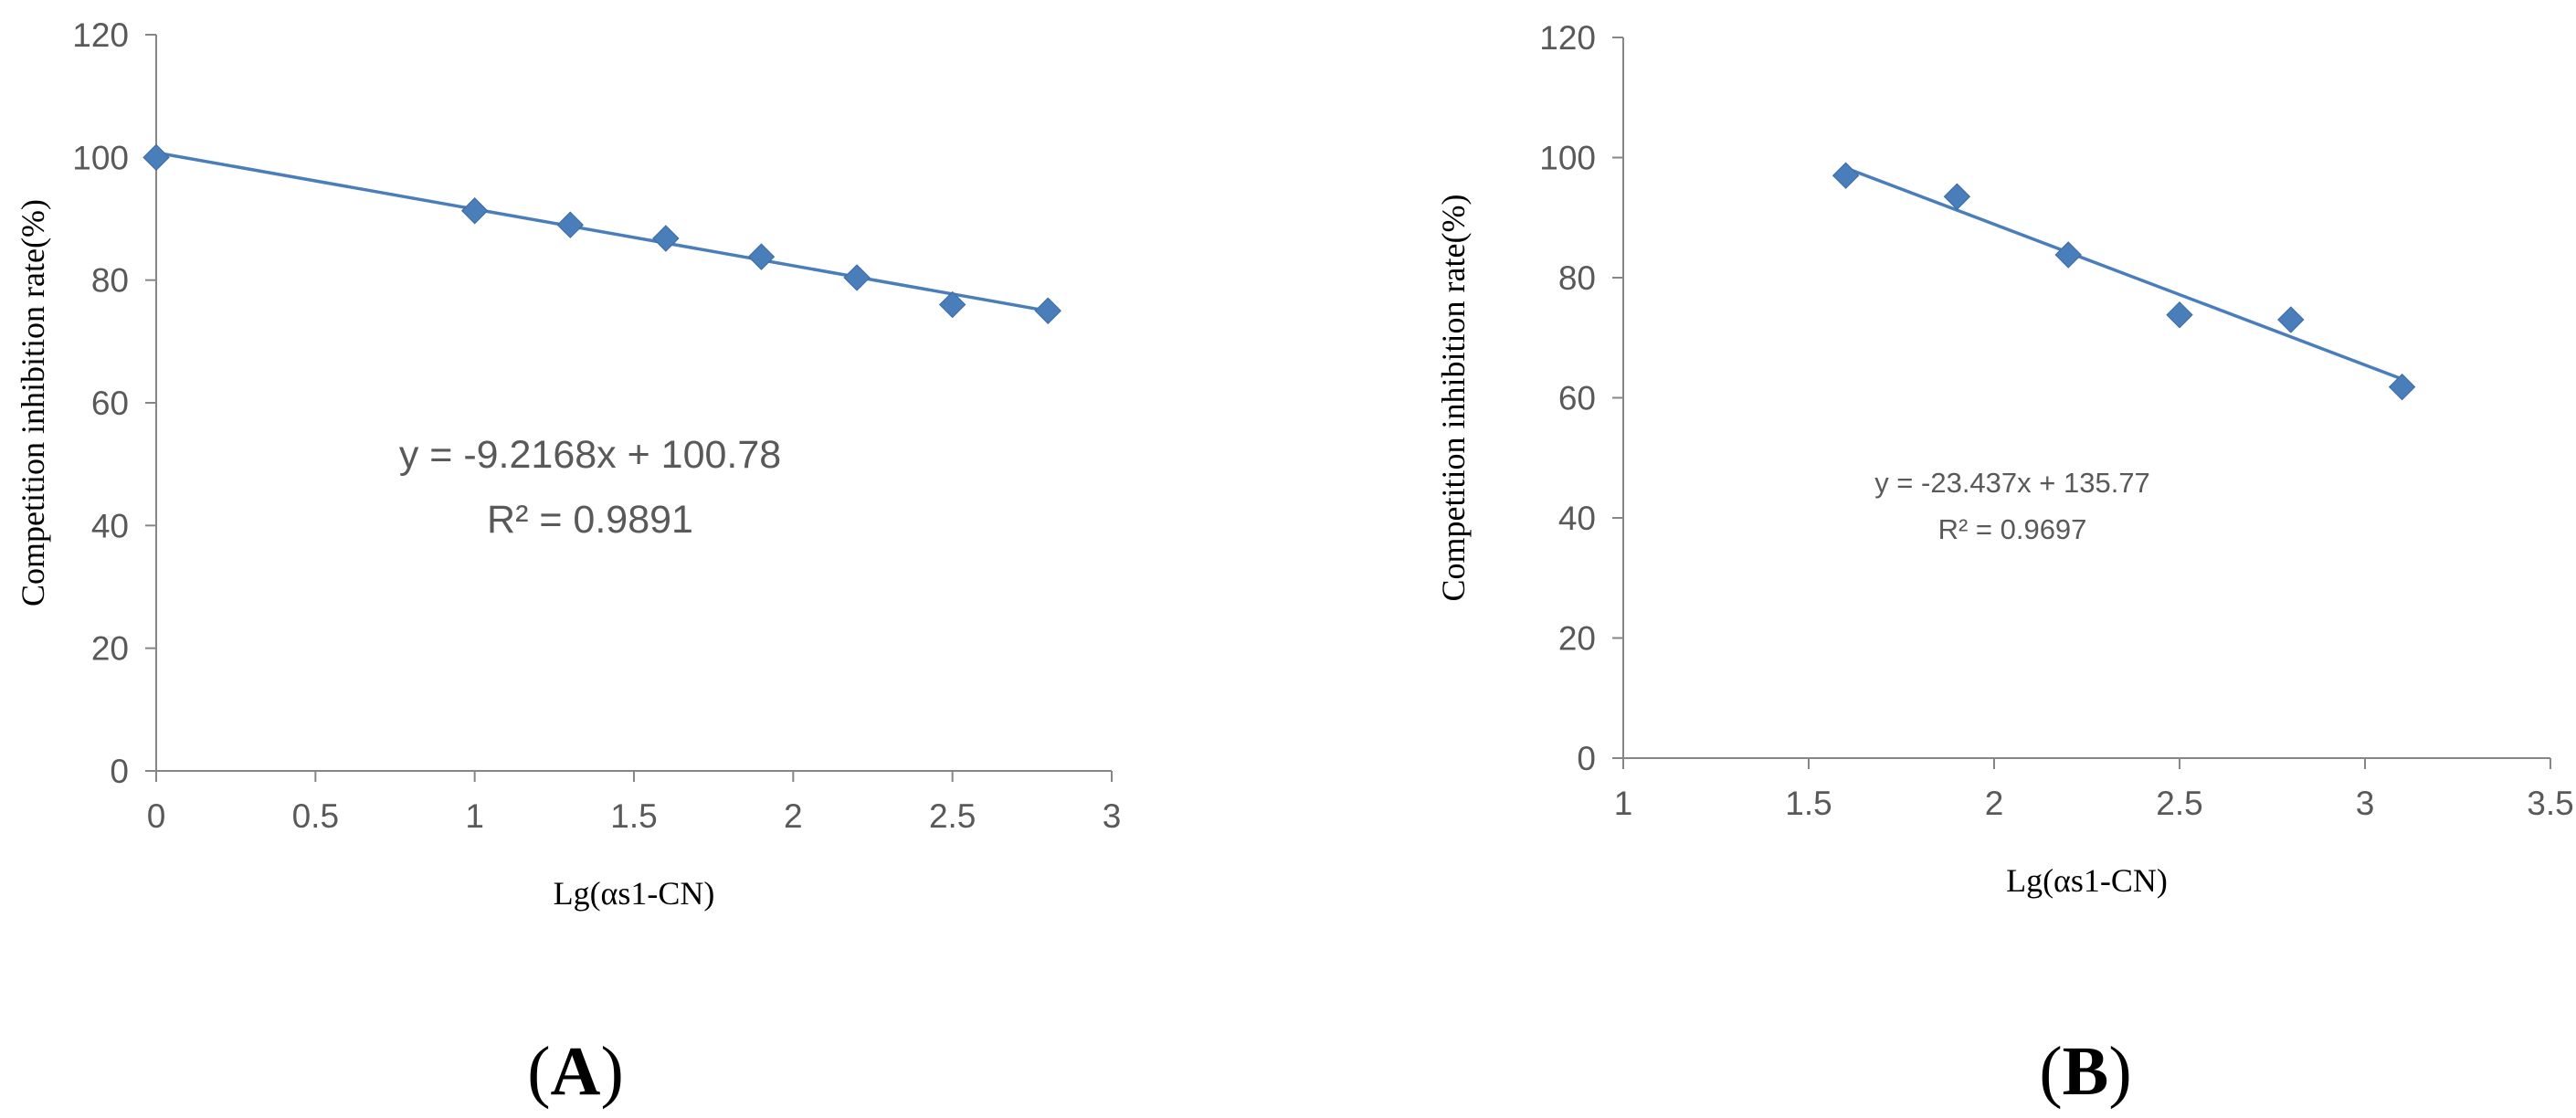  I want to click on trendline-equation: y = -23.437x + 135.77, so click(2012, 483).